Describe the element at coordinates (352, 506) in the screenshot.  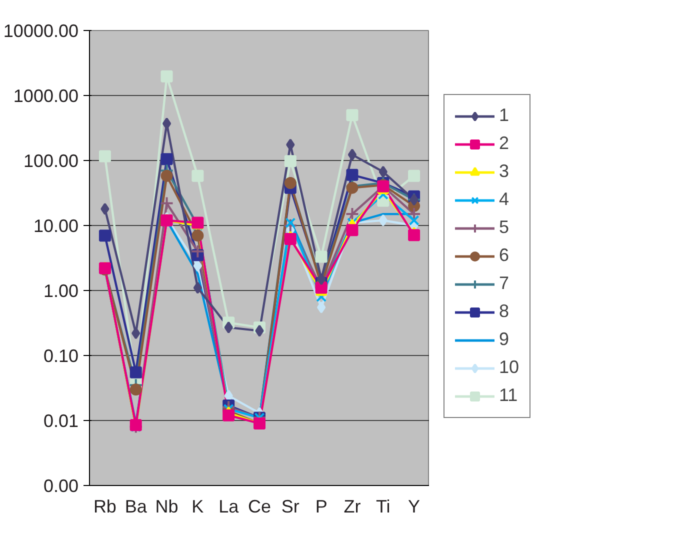
I see `x-tick-label: Zr` at that location.